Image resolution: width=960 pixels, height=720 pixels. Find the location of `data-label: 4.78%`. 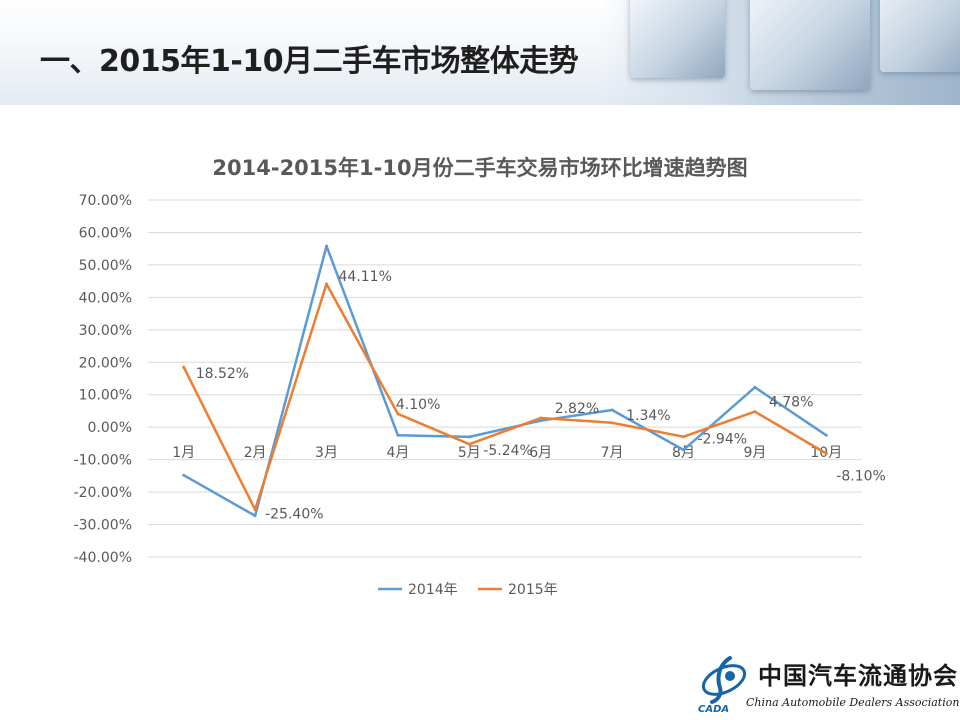

data-label: 4.78% is located at coordinates (791, 403).